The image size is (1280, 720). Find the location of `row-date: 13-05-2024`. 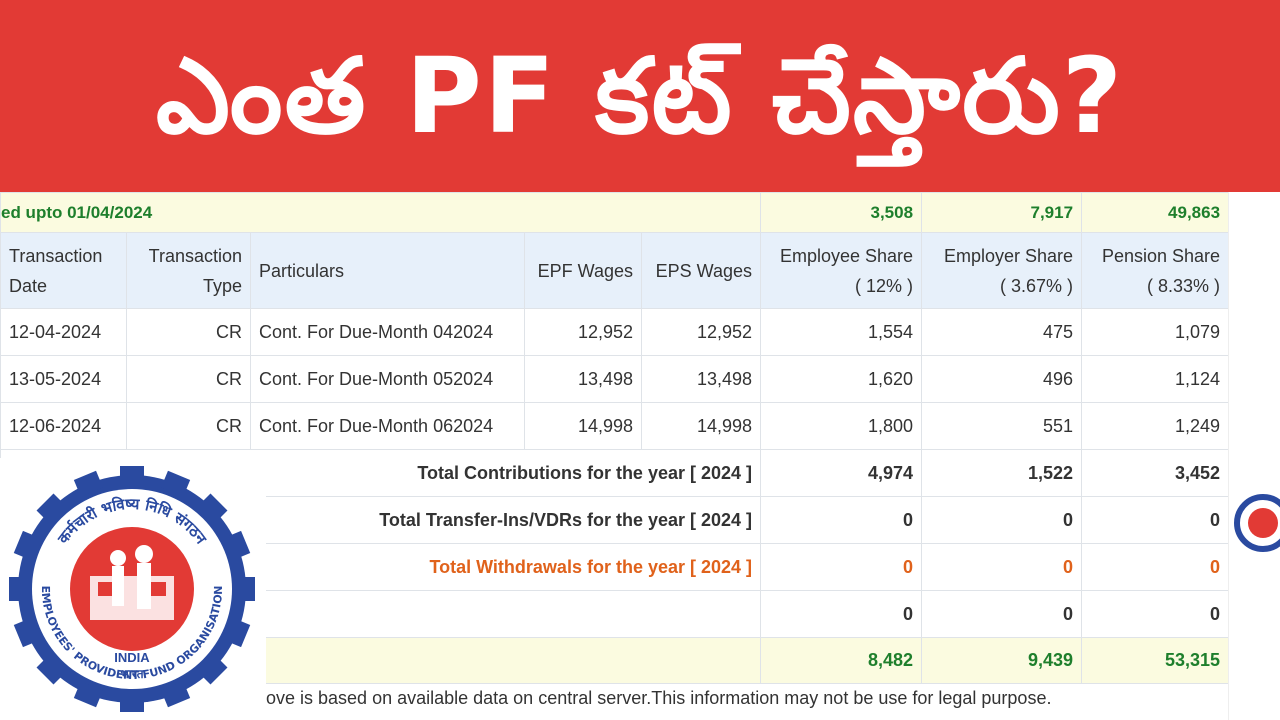

row-date: 13-05-2024 is located at coordinates (63, 379).